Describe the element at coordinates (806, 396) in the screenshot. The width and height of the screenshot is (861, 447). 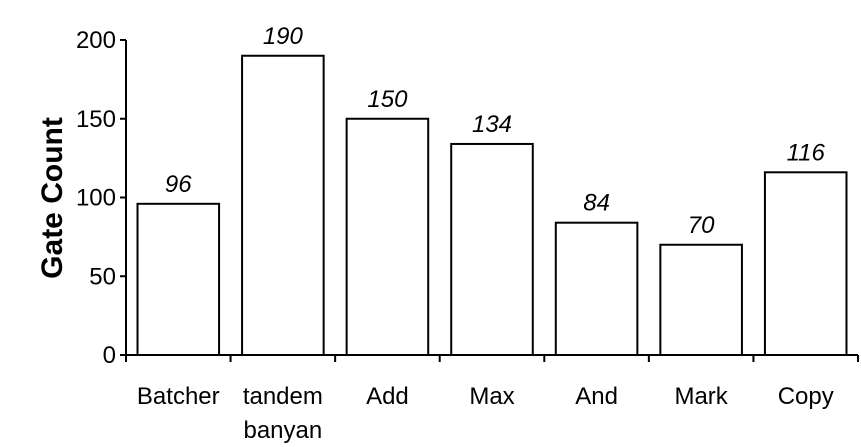
I see `x-tick-label: Copy` at that location.